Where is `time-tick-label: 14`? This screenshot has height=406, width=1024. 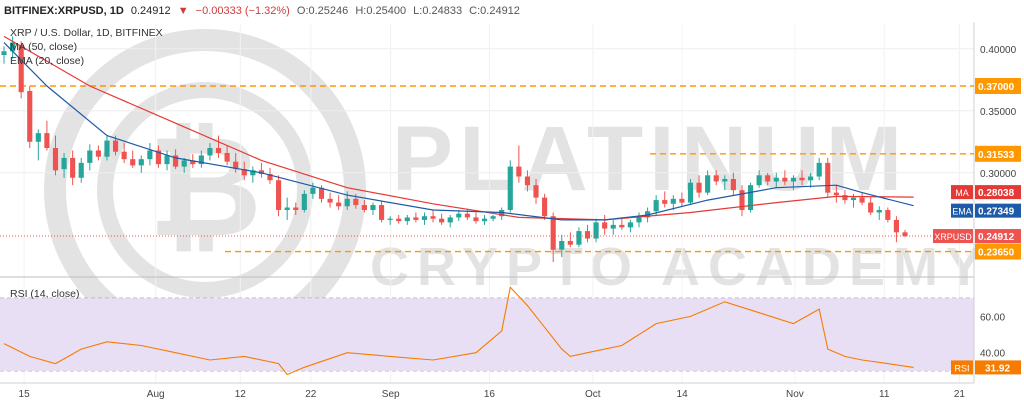
time-tick-label: 14 is located at coordinates (683, 394).